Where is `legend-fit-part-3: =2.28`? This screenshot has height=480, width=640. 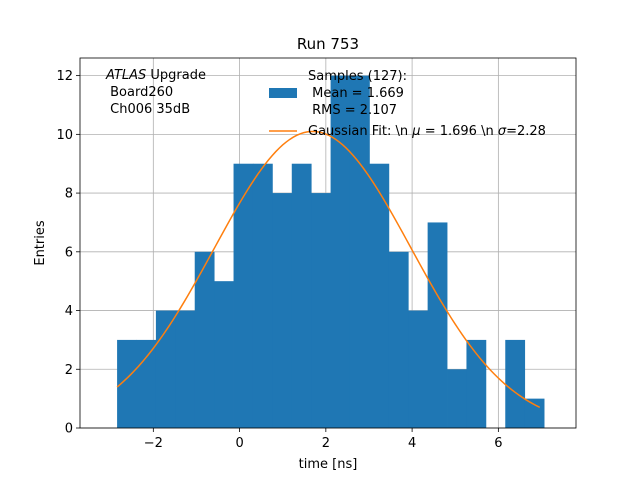
legend-fit-part-3: =2.28 is located at coordinates (526, 131).